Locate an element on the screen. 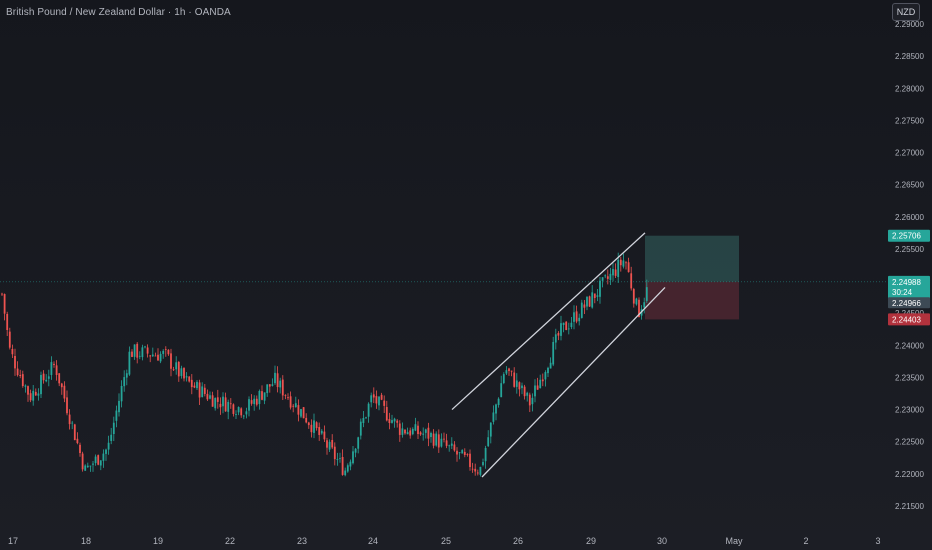 The height and width of the screenshot is (550, 932). channel-lower-line is located at coordinates (573, 382).